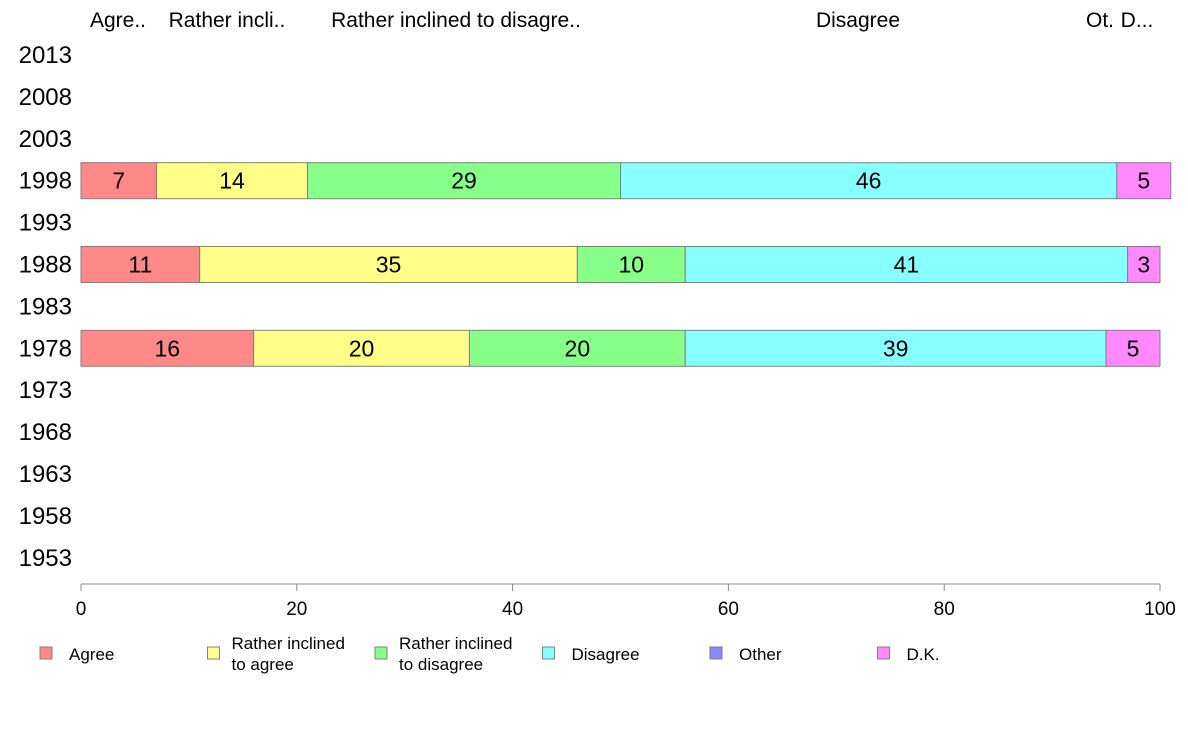 This screenshot has height=736, width=1188. Describe the element at coordinates (45, 139) in the screenshot. I see `y-tick-label: 2003` at that location.